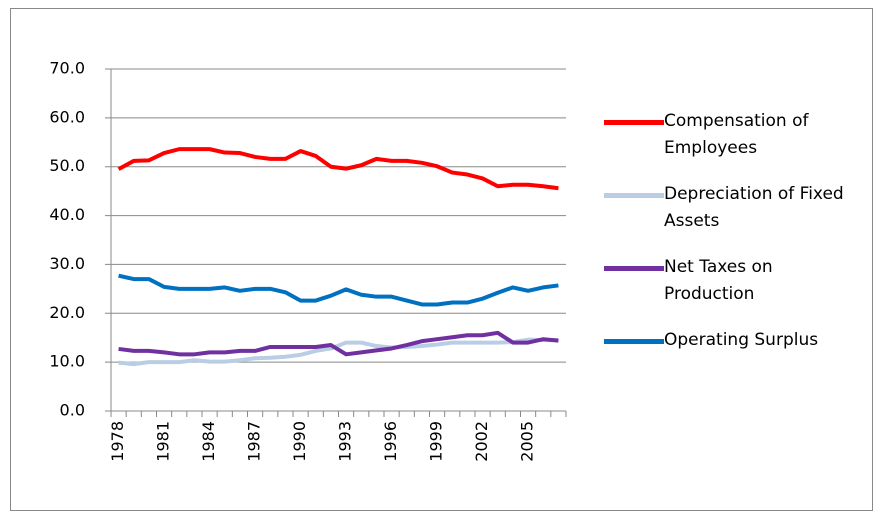 This screenshot has width=874, height=511. Describe the element at coordinates (67, 263) in the screenshot. I see `y-tick-label: 30.0` at that location.